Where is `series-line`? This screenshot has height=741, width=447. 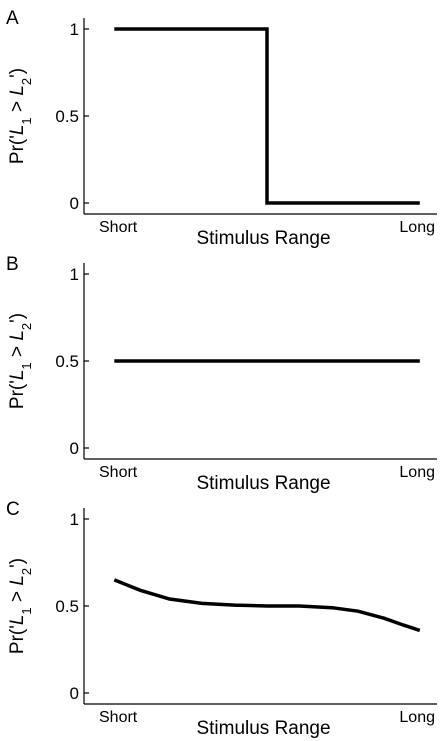
series-line is located at coordinates (267, 605).